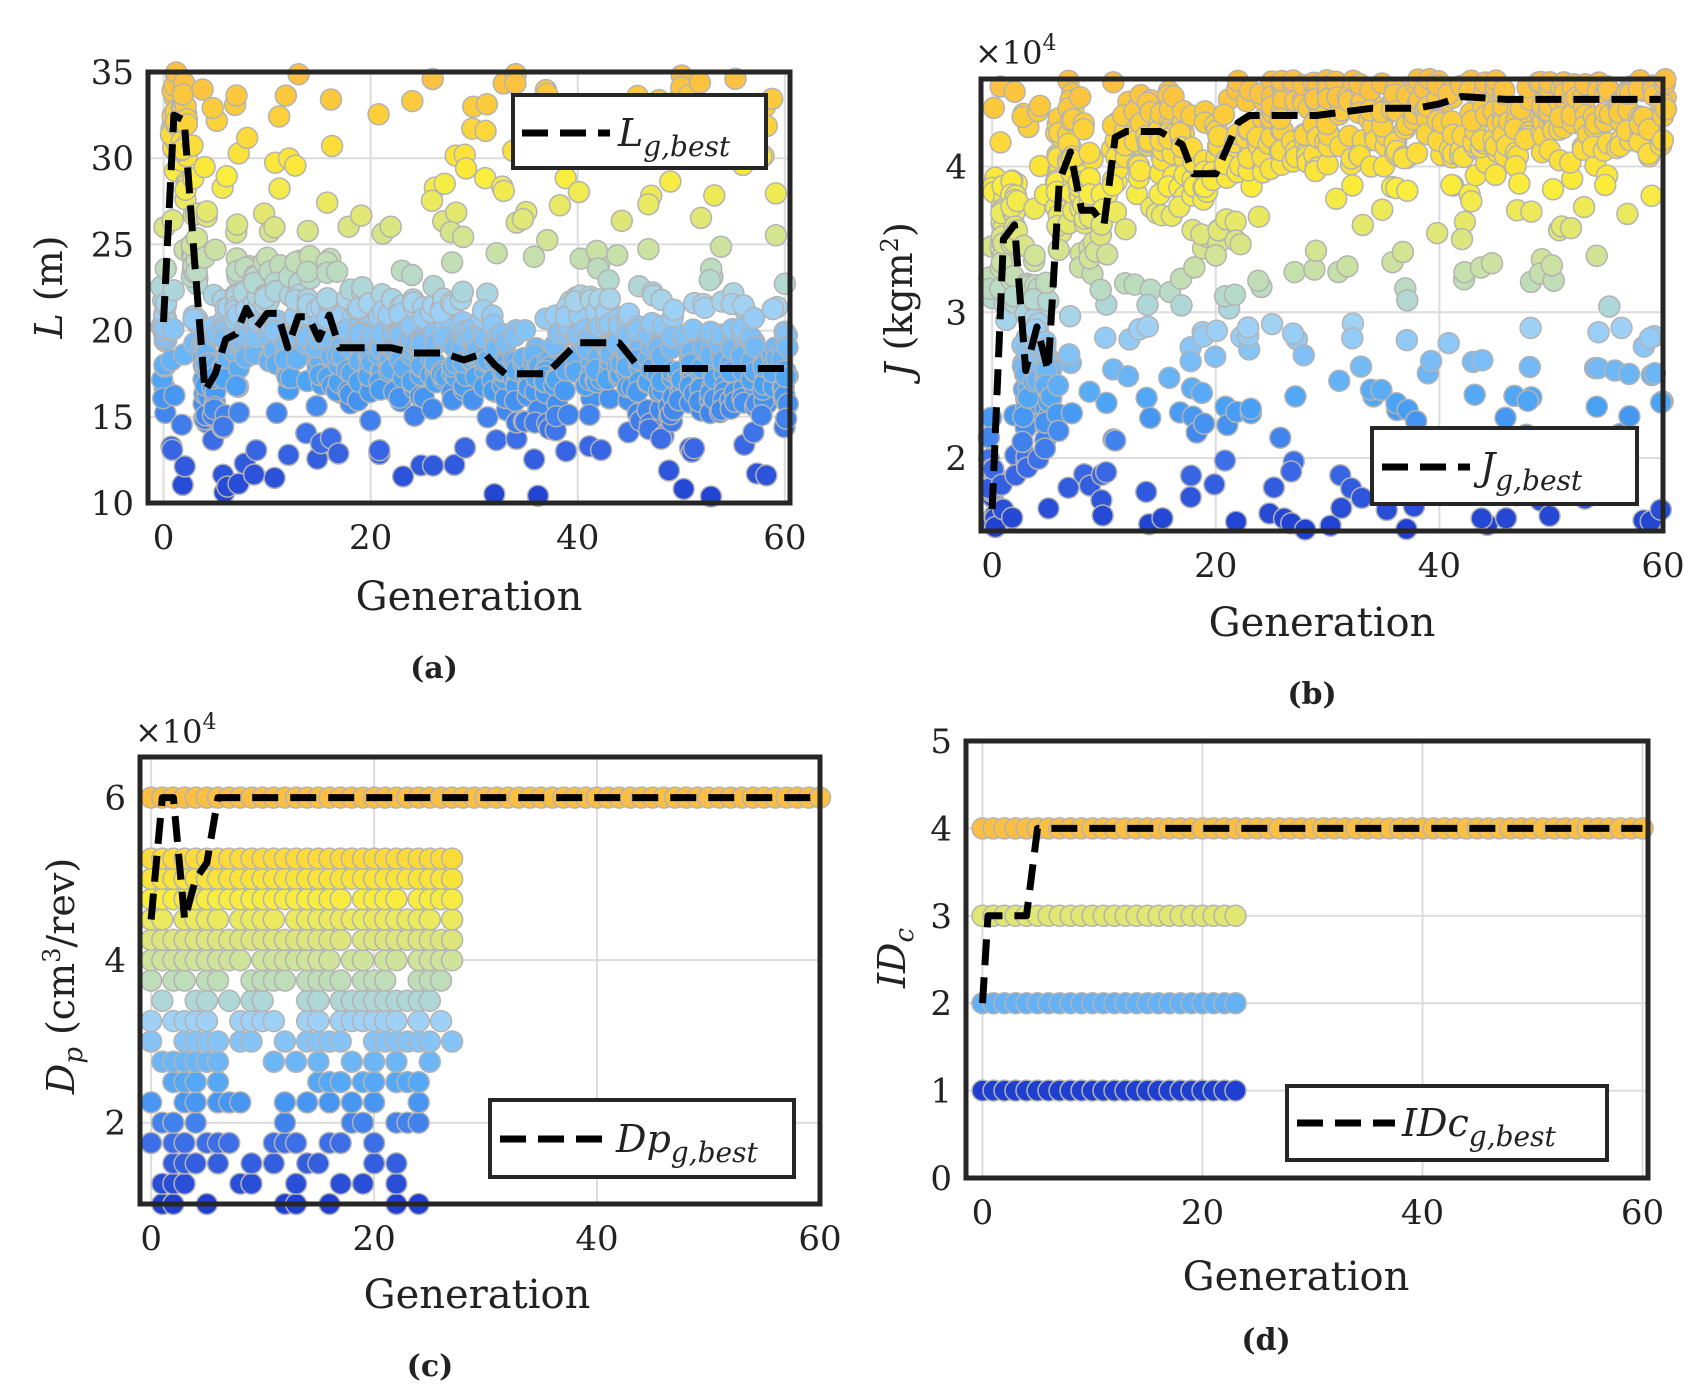 The image size is (1692, 1394). I want to click on panel-a-ytick-label: 15, so click(112, 418).